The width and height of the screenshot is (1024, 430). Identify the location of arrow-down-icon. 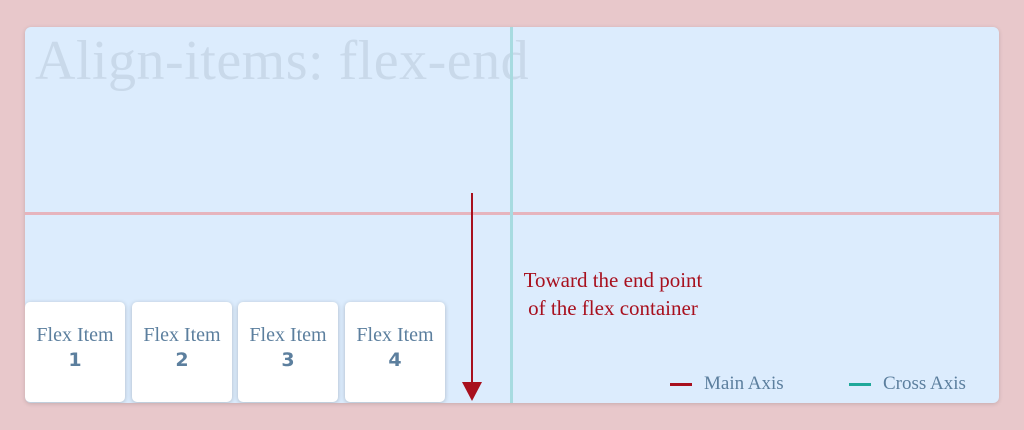
(472, 391).